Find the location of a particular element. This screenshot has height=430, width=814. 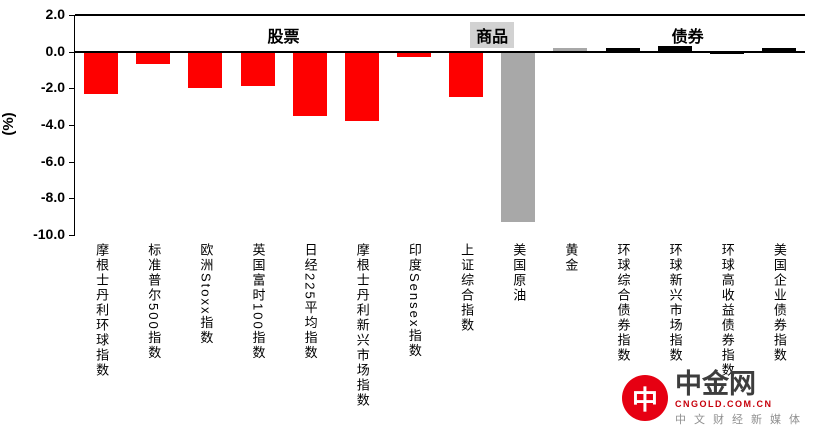

category-label: 欧洲Stoxx指数 is located at coordinates (206, 294).